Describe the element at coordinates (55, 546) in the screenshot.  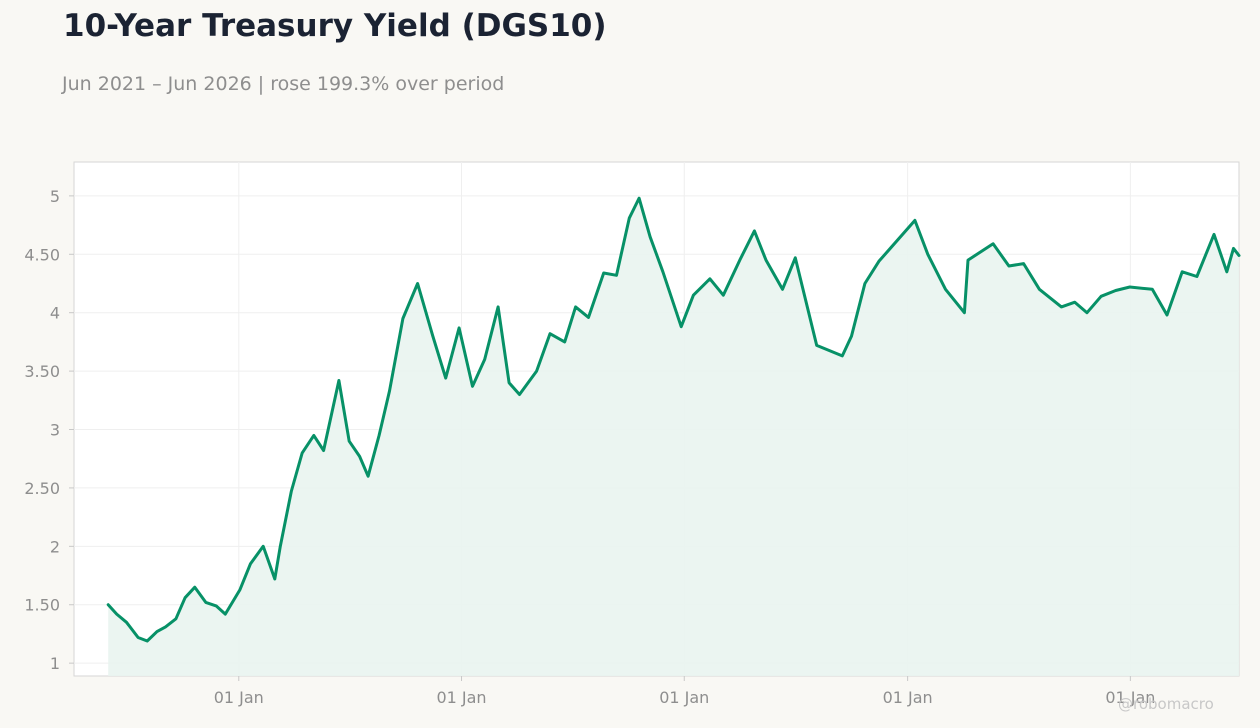
I see `y-tick-label: 2` at that location.